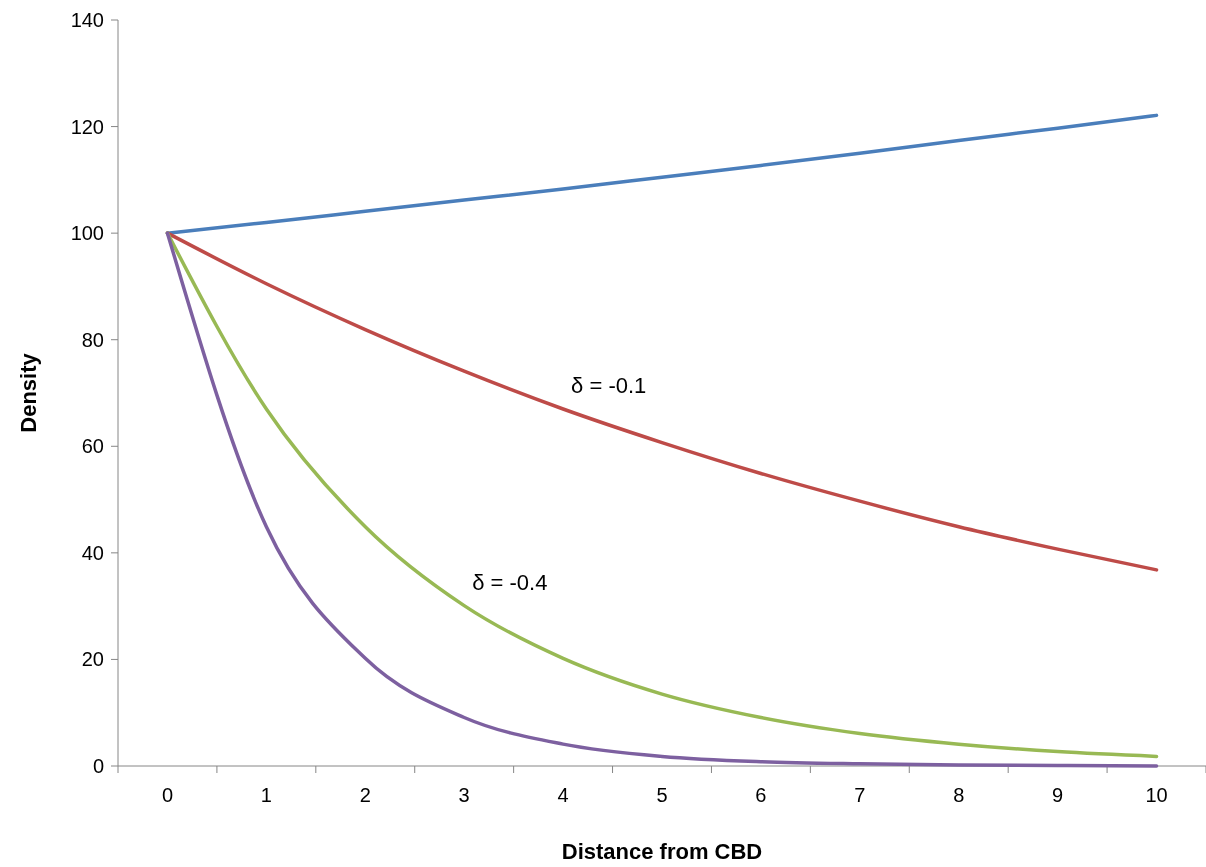 This screenshot has height=867, width=1206. I want to click on annotation: δ = -0.4, so click(510, 582).